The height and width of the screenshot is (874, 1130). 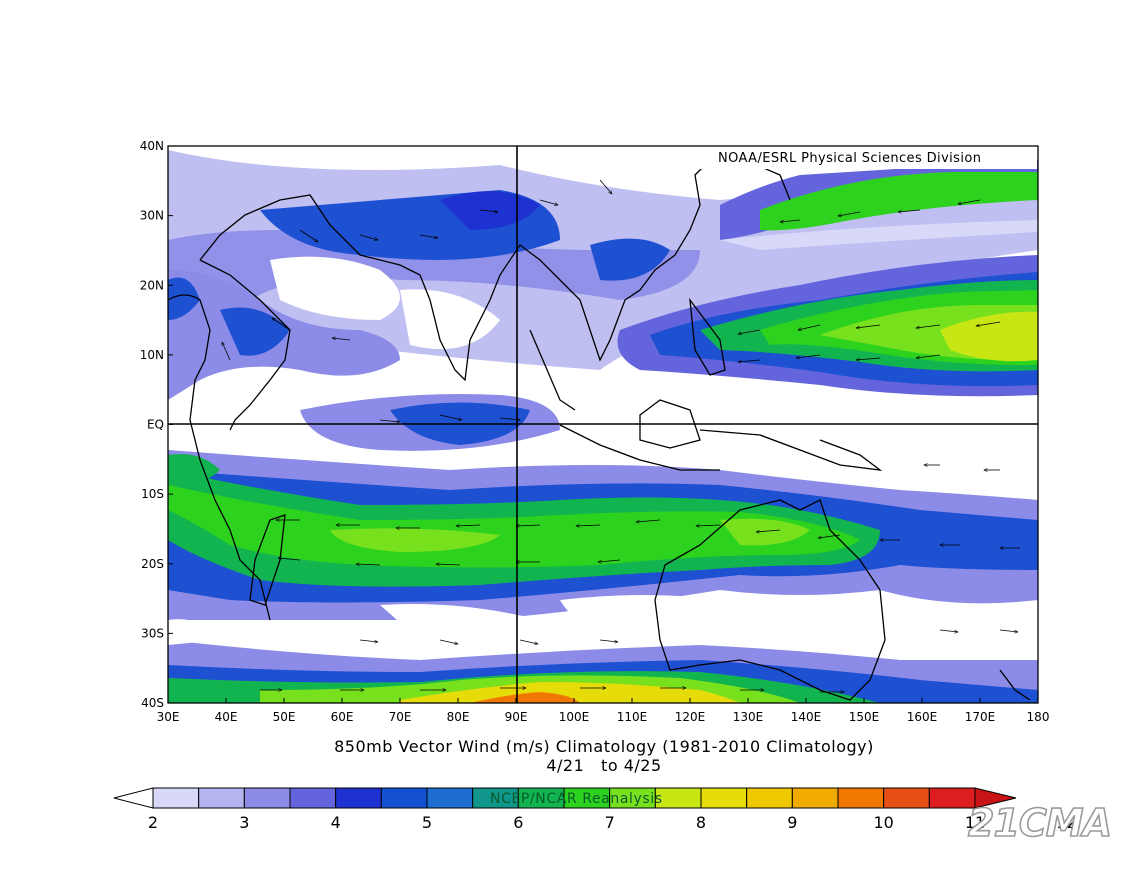 What do you see at coordinates (922, 717) in the screenshot?
I see `x-tick-label: 160E` at bounding box center [922, 717].